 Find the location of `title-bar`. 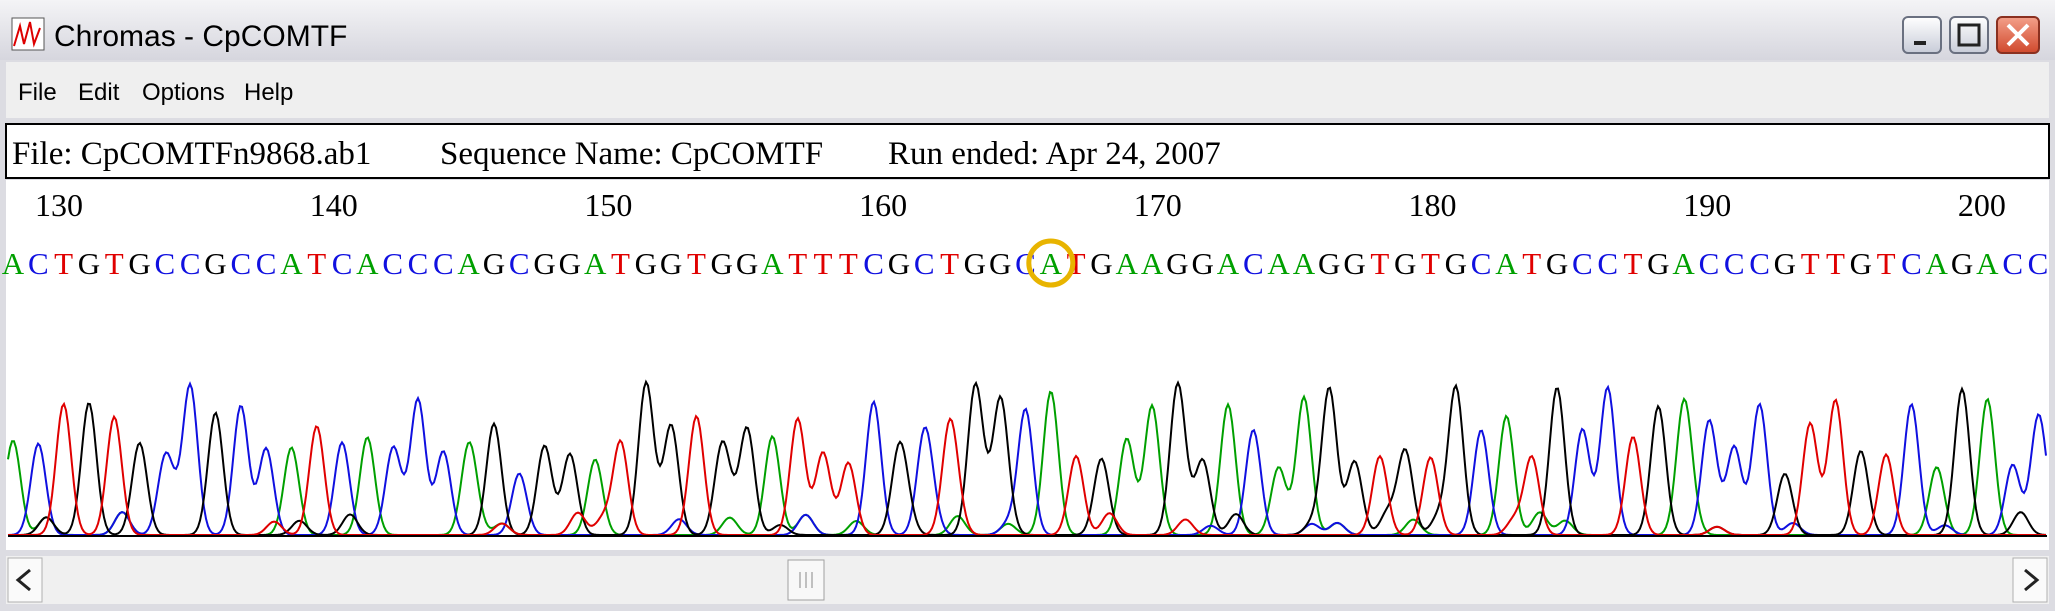

title-bar is located at coordinates (1027, 30).